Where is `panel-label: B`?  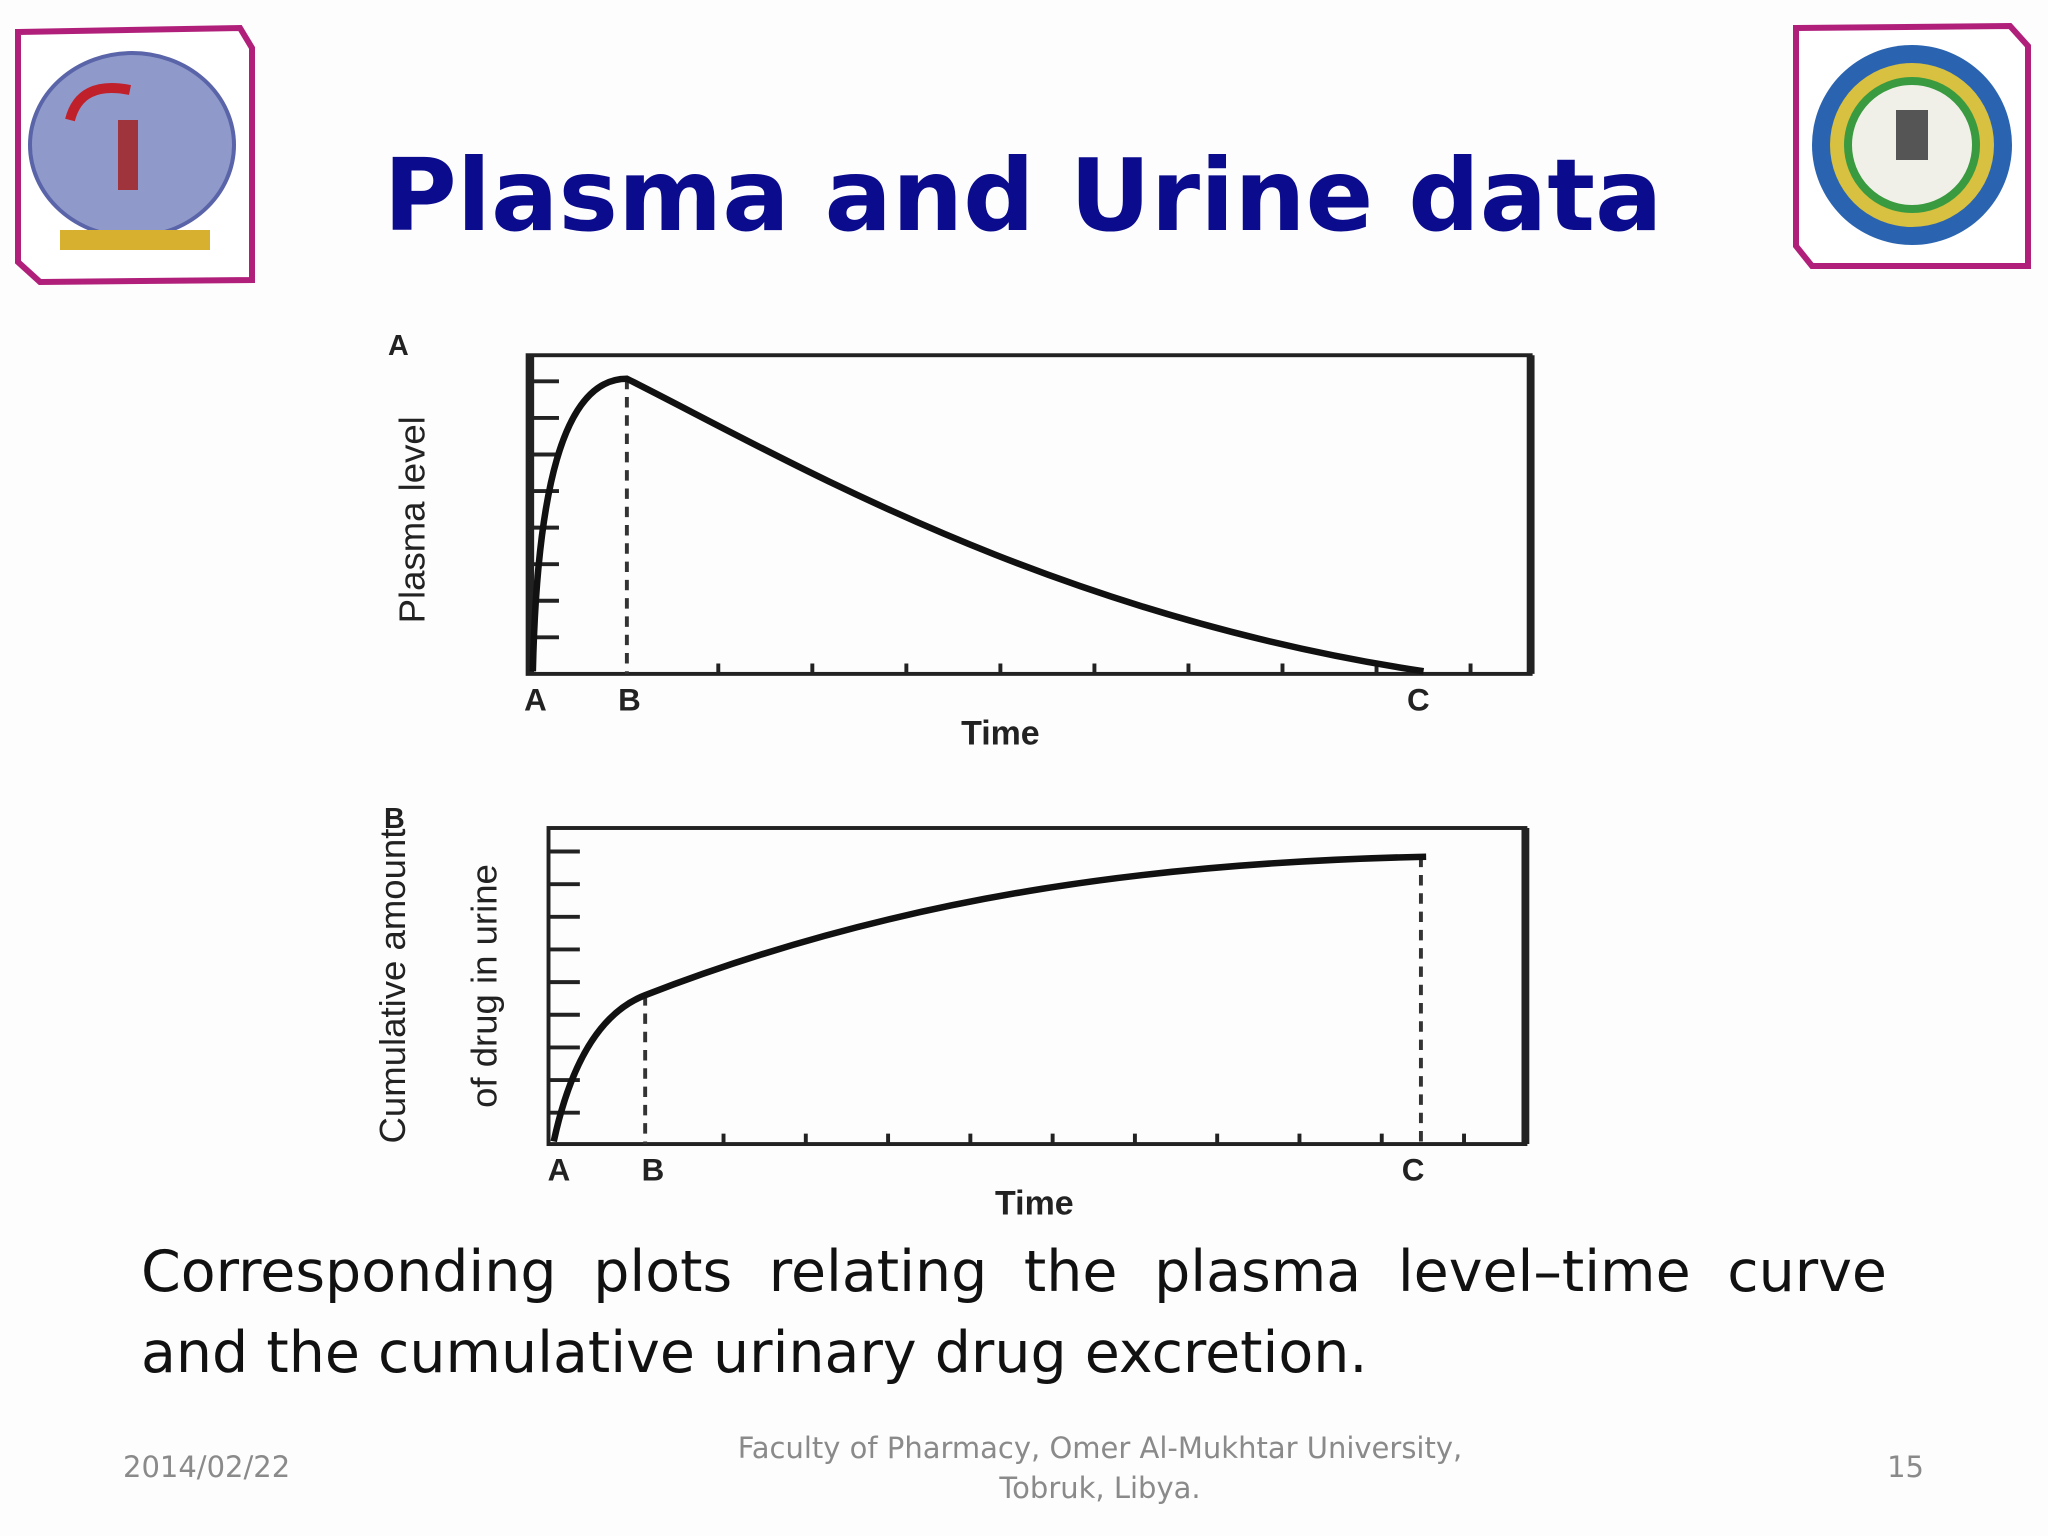 panel-label: B is located at coordinates (394, 819).